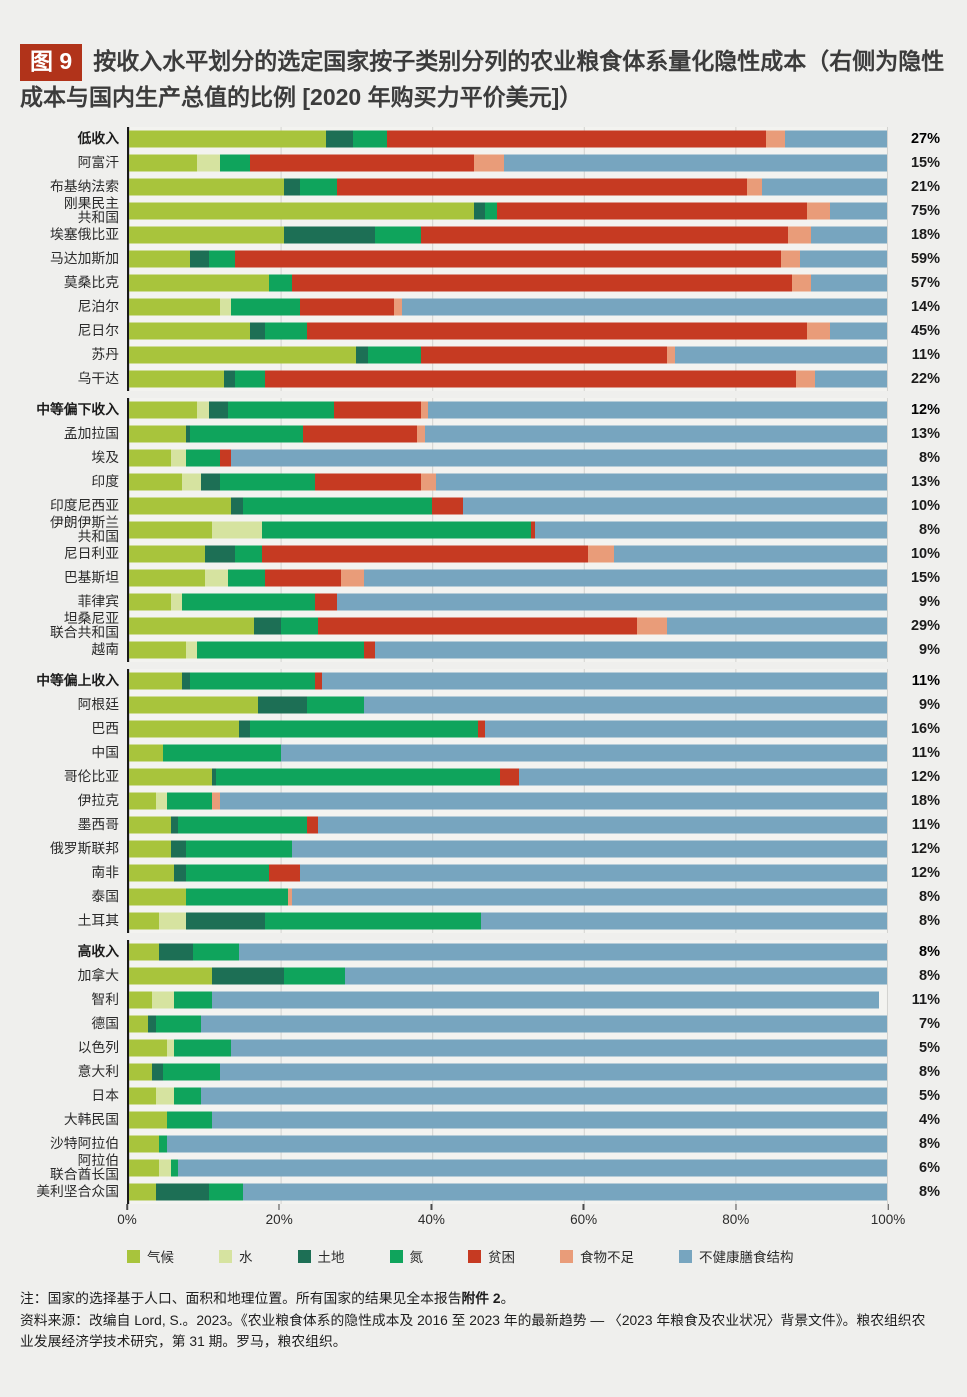  I want to click on country-row: 伊朗伊斯兰 共和国 8%, so click(480, 529).